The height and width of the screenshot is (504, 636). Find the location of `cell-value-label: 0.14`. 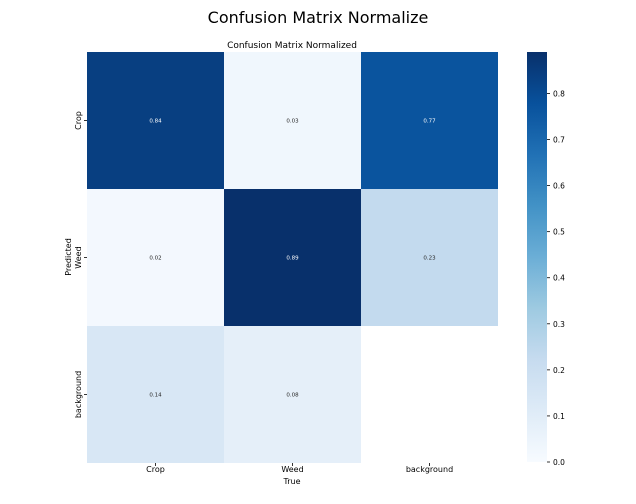

cell-value-label: 0.14 is located at coordinates (155, 396).